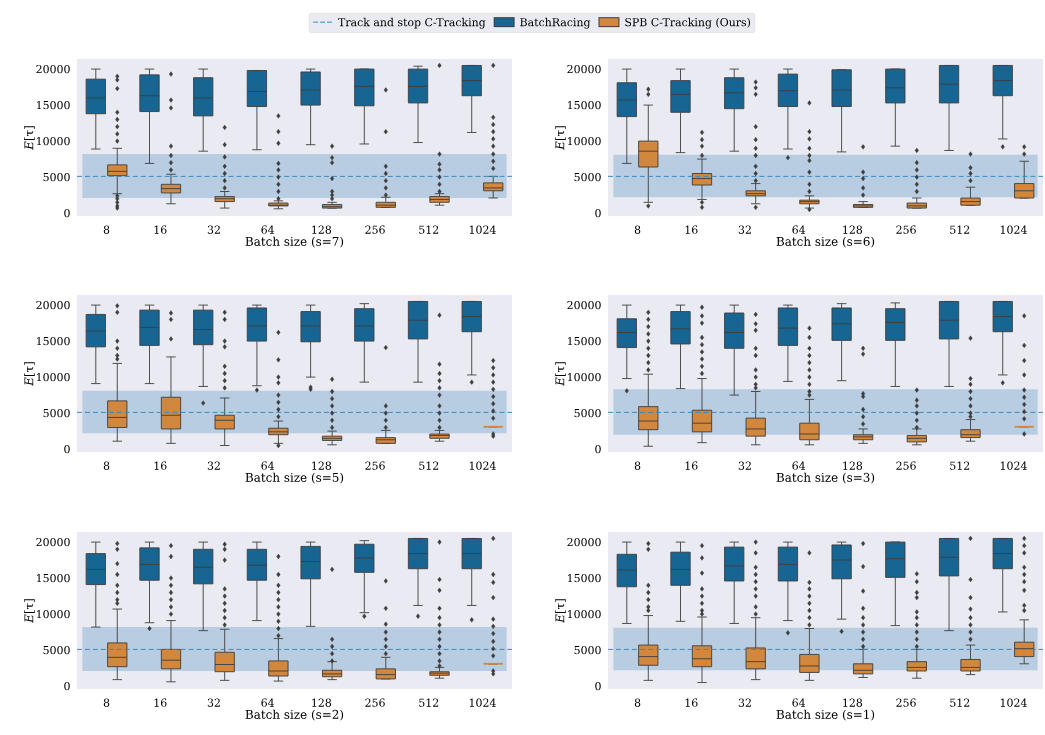 The image size is (1045, 735). I want to click on x-axis-title: Batch size (s=1), so click(825, 715).